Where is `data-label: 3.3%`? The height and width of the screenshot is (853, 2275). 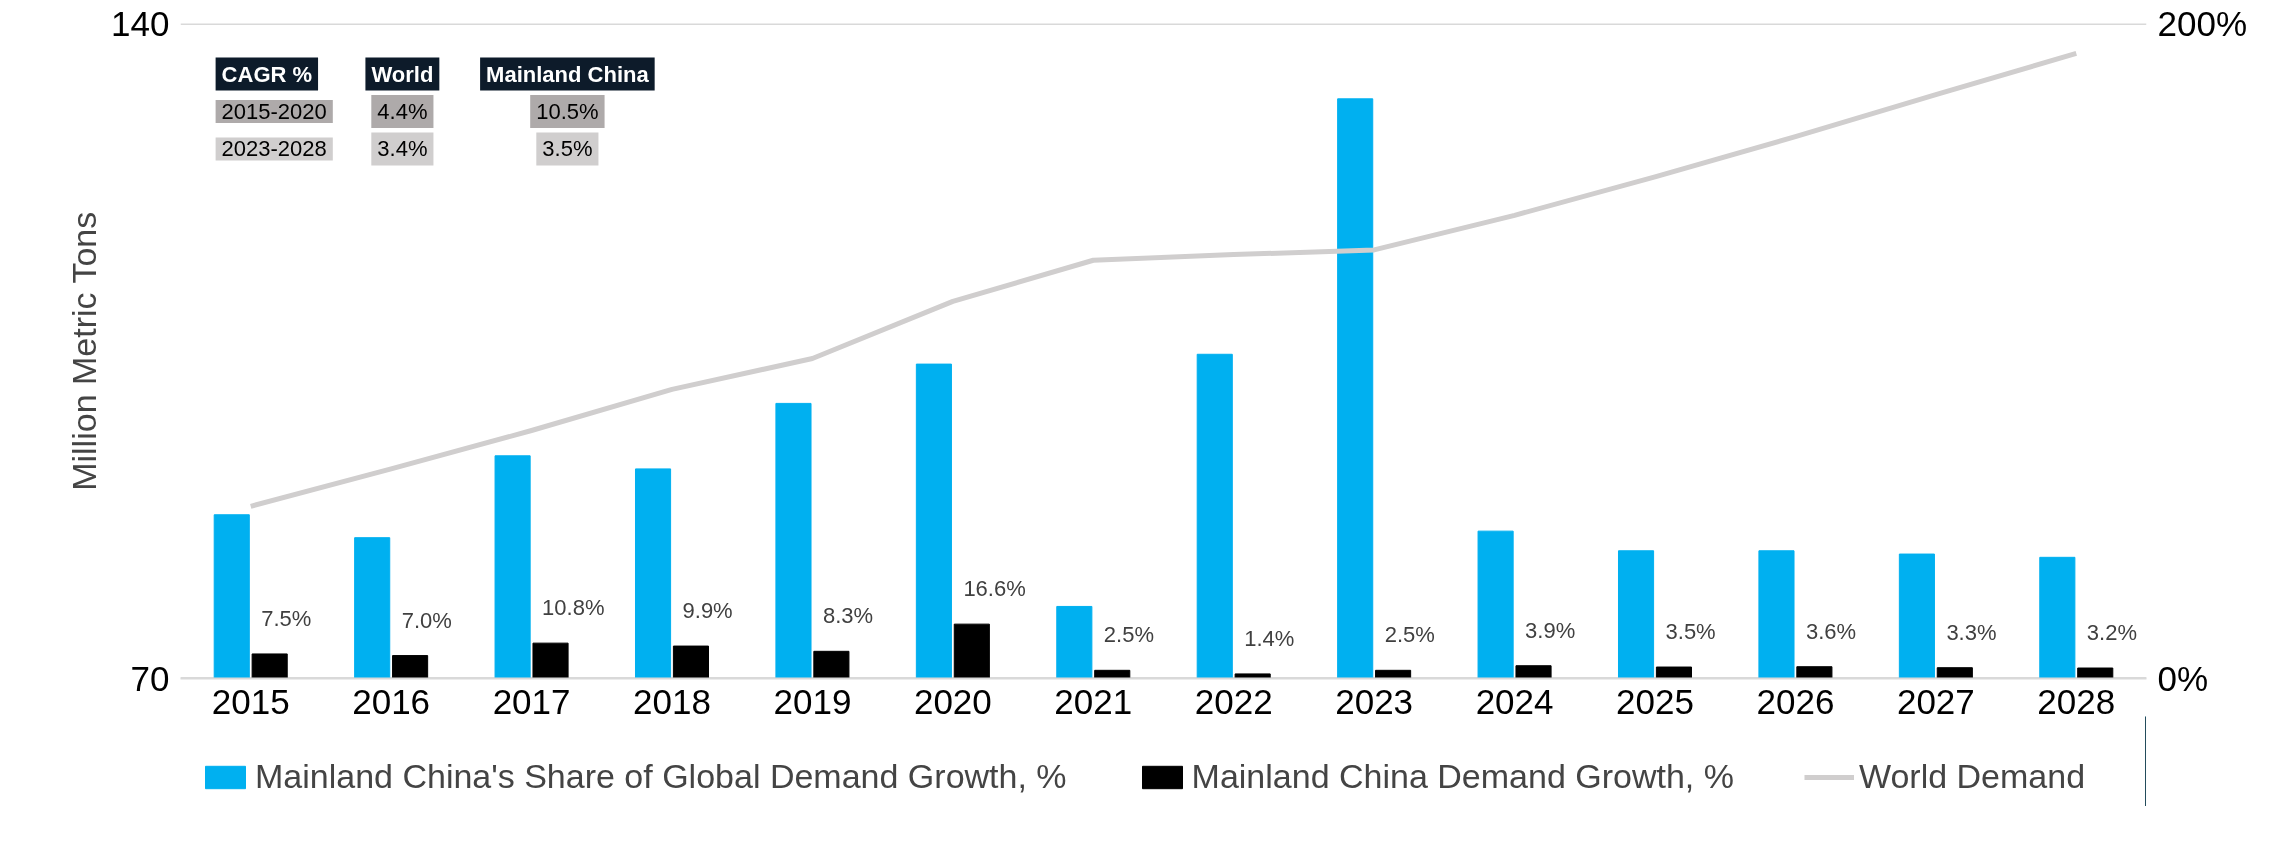 data-label: 3.3% is located at coordinates (1971, 632).